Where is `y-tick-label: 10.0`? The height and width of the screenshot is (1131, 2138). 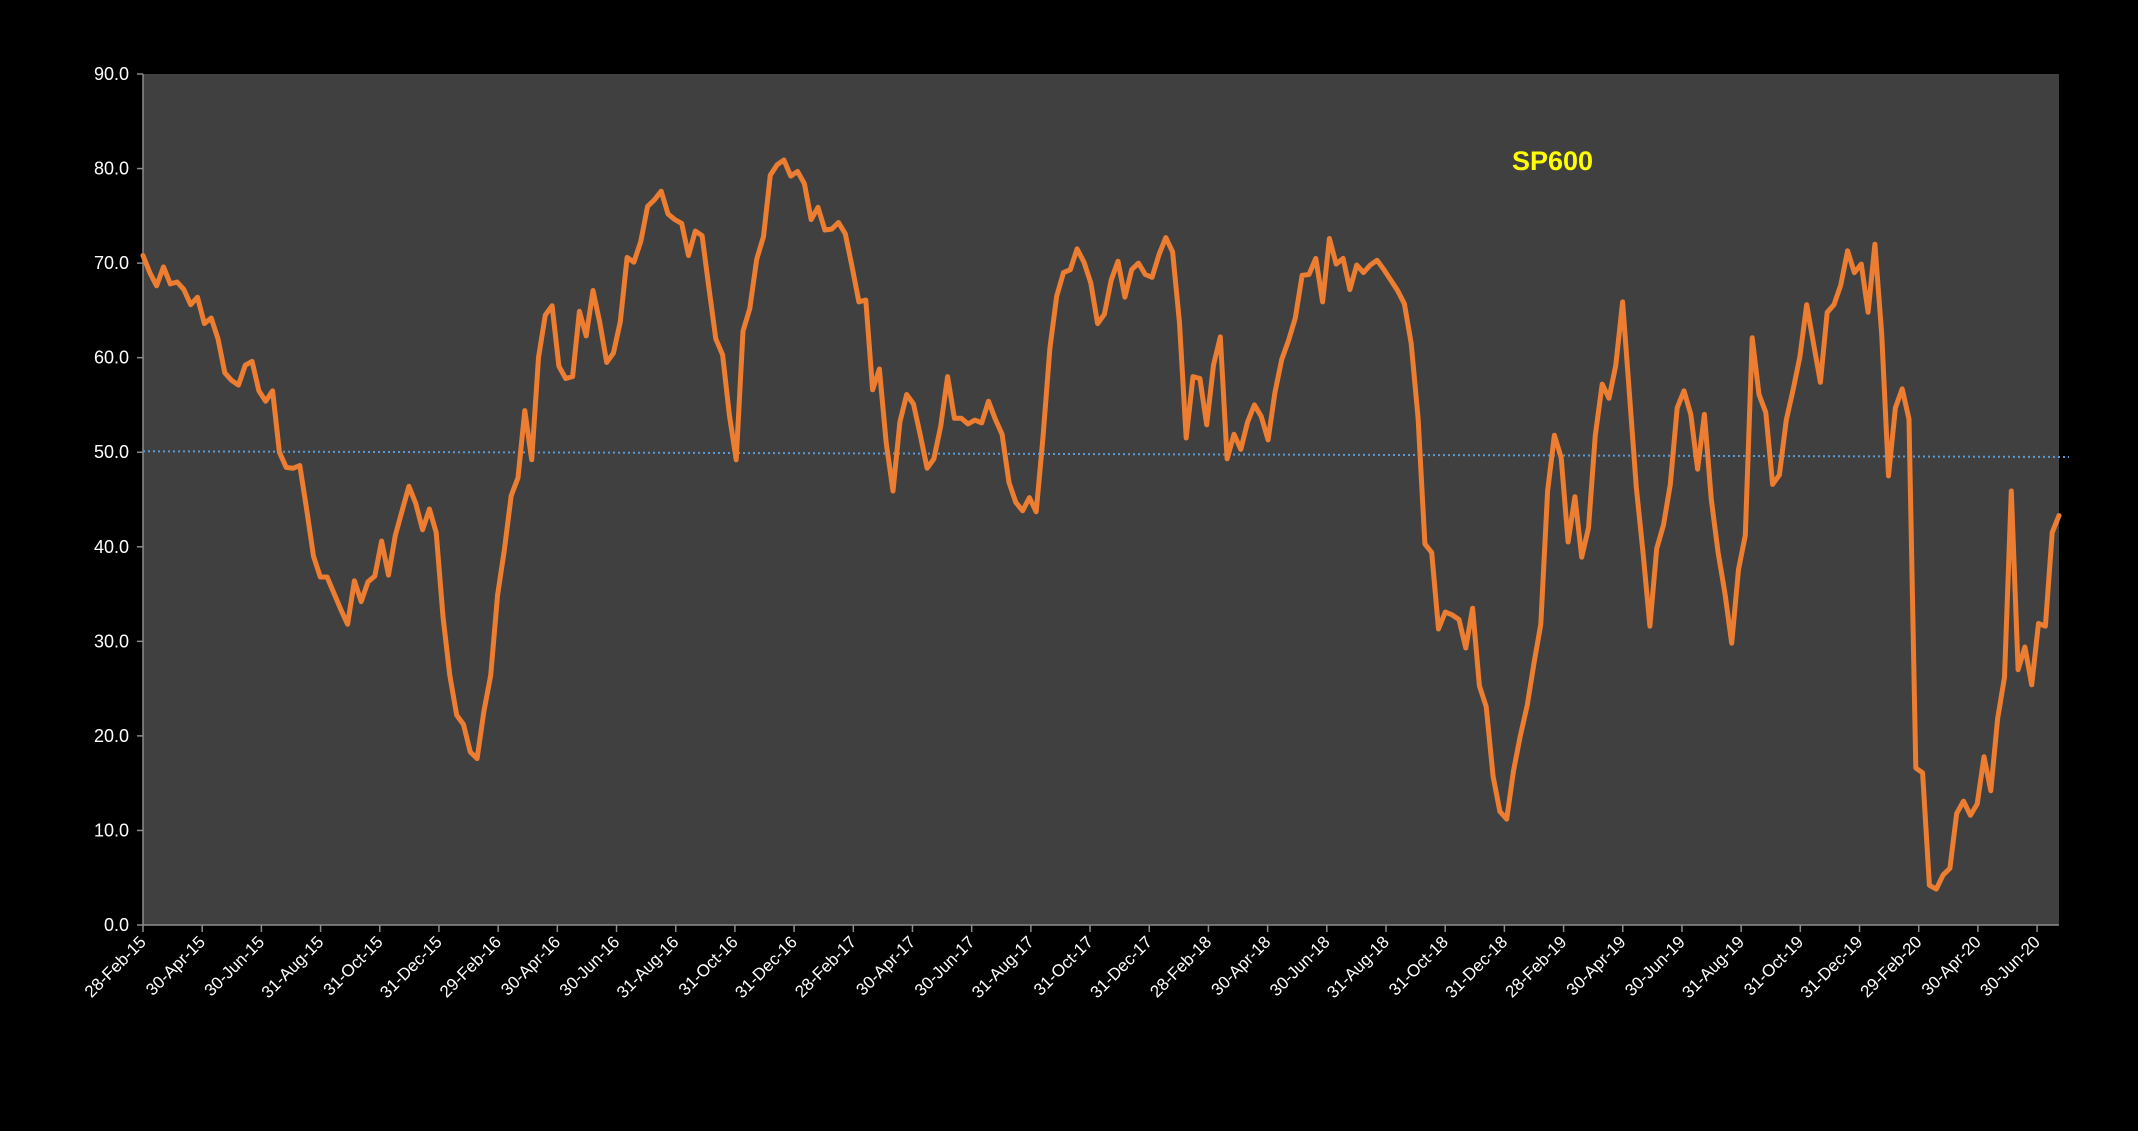
y-tick-label: 10.0 is located at coordinates (111, 830).